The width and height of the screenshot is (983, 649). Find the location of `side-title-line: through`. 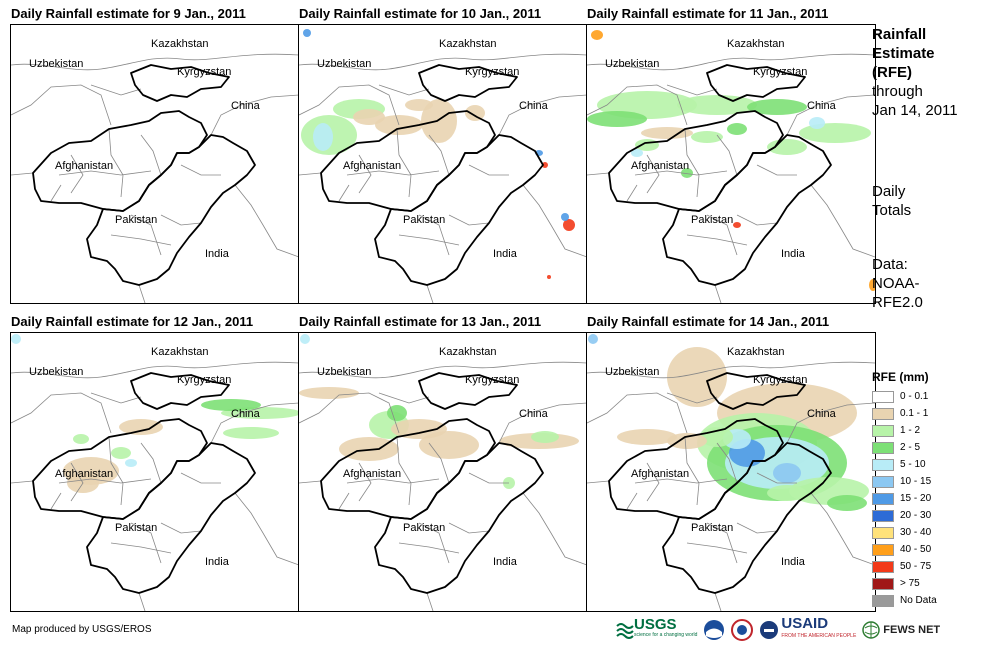

side-title-line: through is located at coordinates (897, 91).